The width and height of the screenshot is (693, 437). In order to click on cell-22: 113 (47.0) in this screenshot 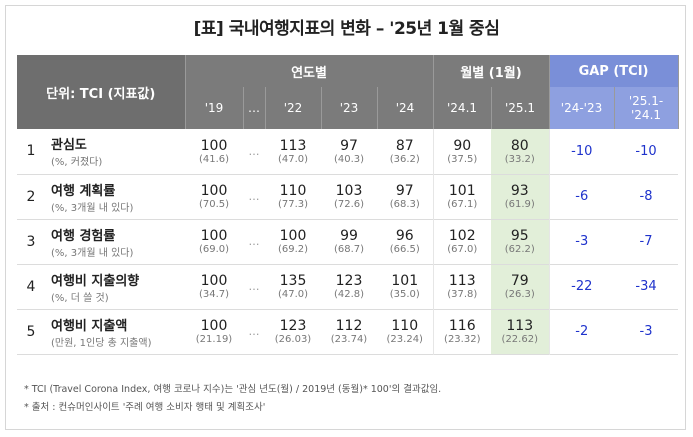, I will do `click(293, 151)`.